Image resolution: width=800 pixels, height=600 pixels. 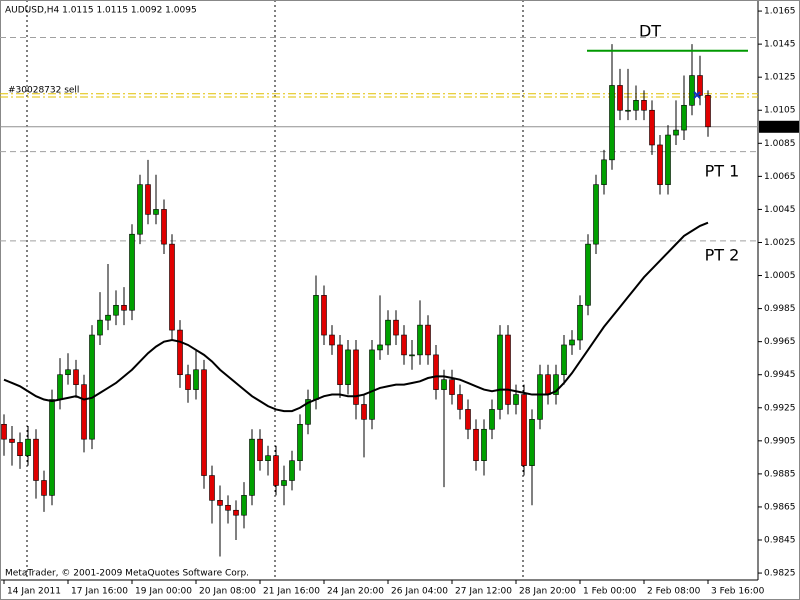 What do you see at coordinates (291, 592) in the screenshot?
I see `x-tick-label: 21 Jan 16:00` at bounding box center [291, 592].